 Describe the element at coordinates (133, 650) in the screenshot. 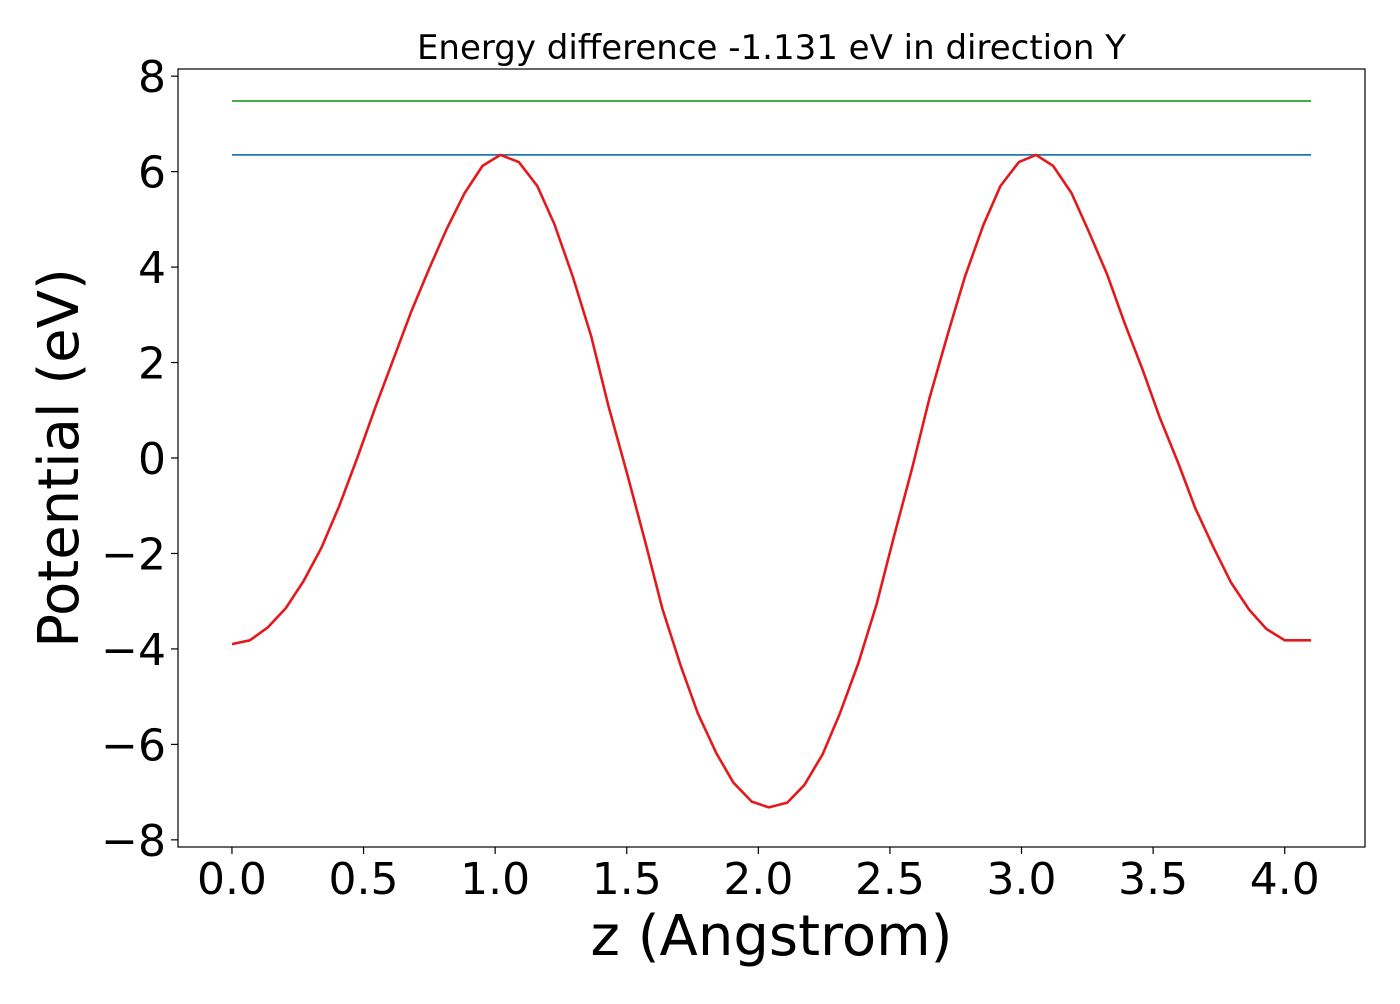

I see `y-tick-label: −4` at that location.